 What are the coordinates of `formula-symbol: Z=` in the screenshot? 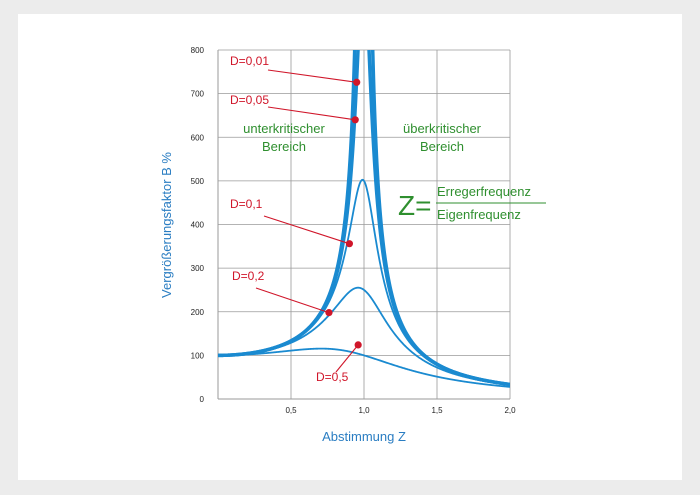 It's located at (414, 205).